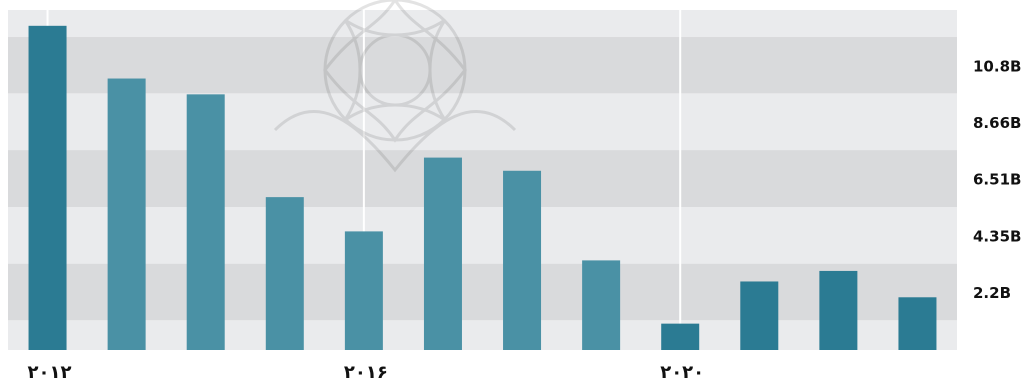  What do you see at coordinates (992, 293) in the screenshot?
I see `y-tick-label: 2.2B` at bounding box center [992, 293].